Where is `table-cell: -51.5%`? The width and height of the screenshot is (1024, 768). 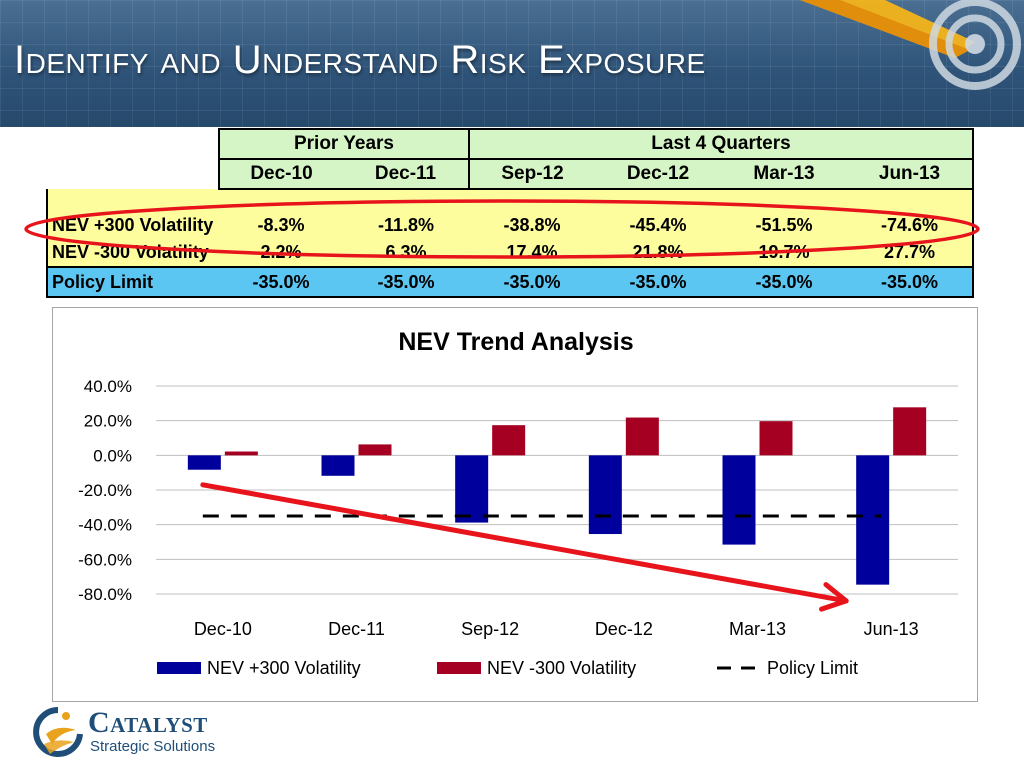 table-cell: -51.5% is located at coordinates (784, 225).